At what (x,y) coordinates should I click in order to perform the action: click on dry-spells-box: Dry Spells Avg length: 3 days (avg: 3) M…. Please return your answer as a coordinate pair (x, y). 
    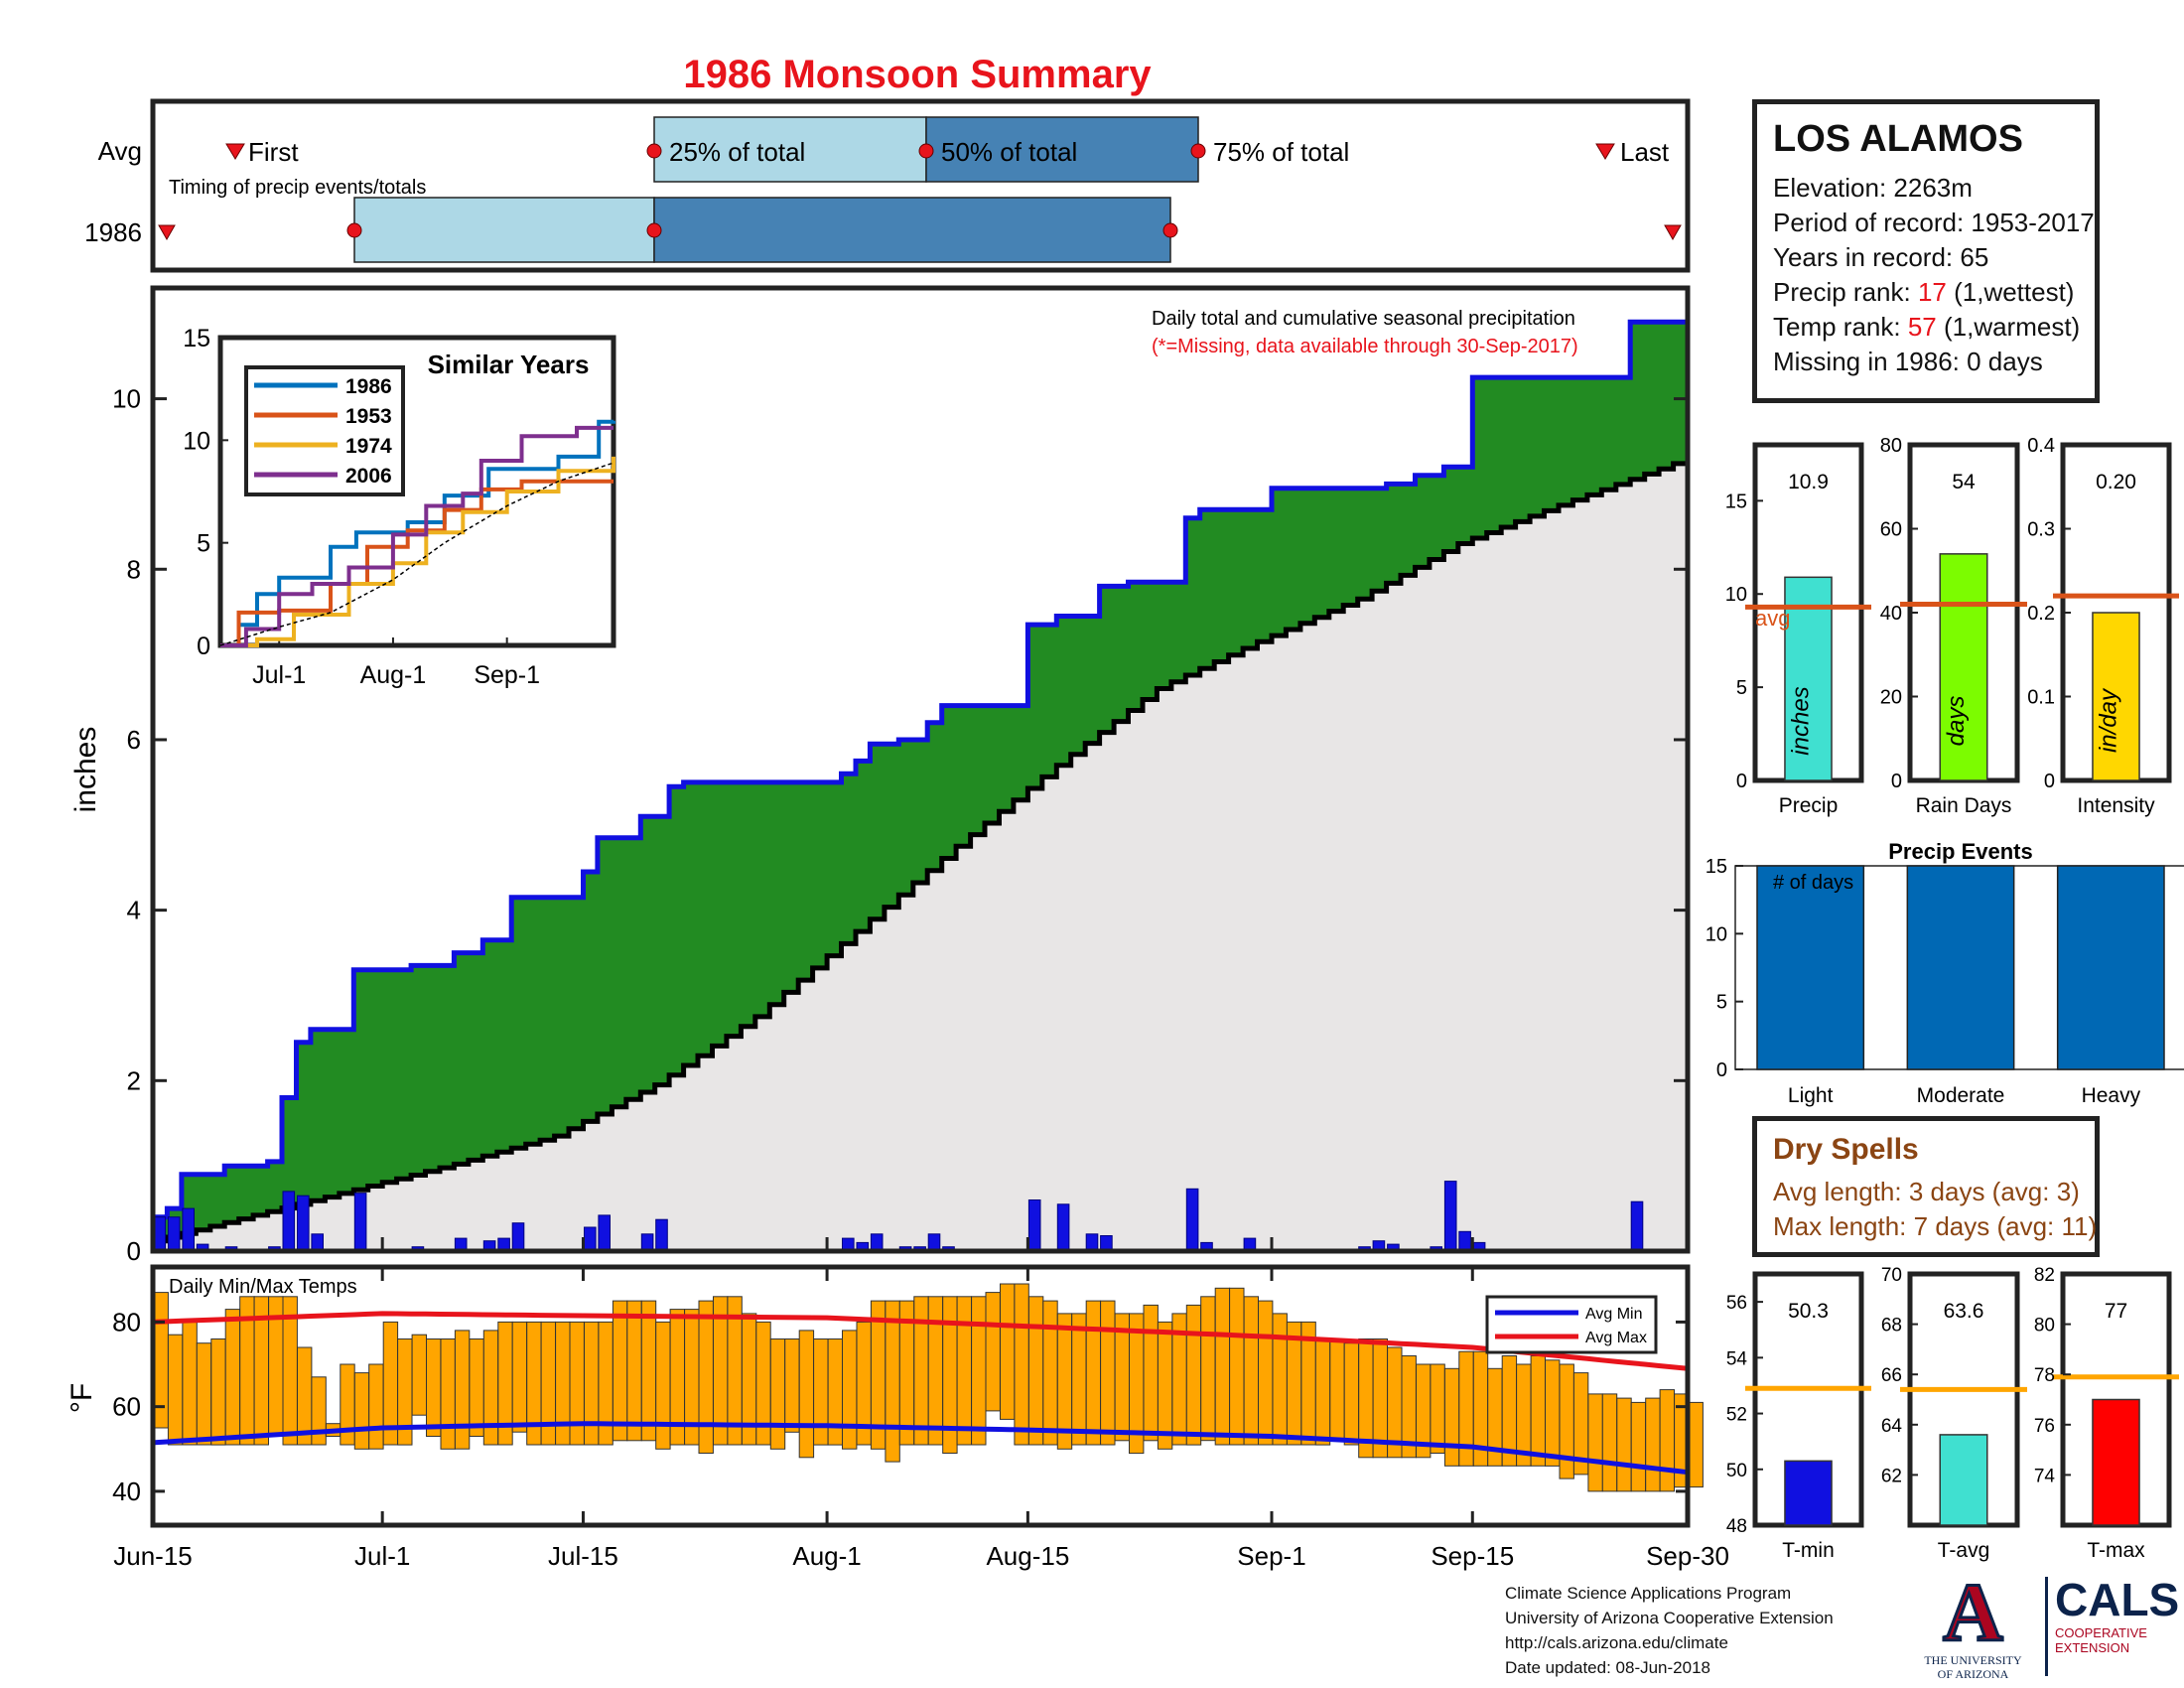
    Looking at the image, I should click on (1926, 1186).